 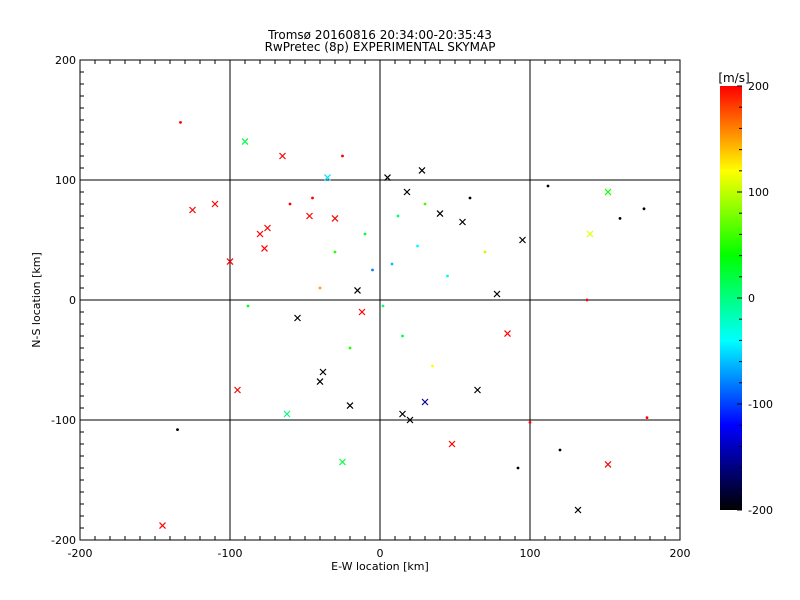 I want to click on x-tick-label: -200, so click(x=80, y=553).